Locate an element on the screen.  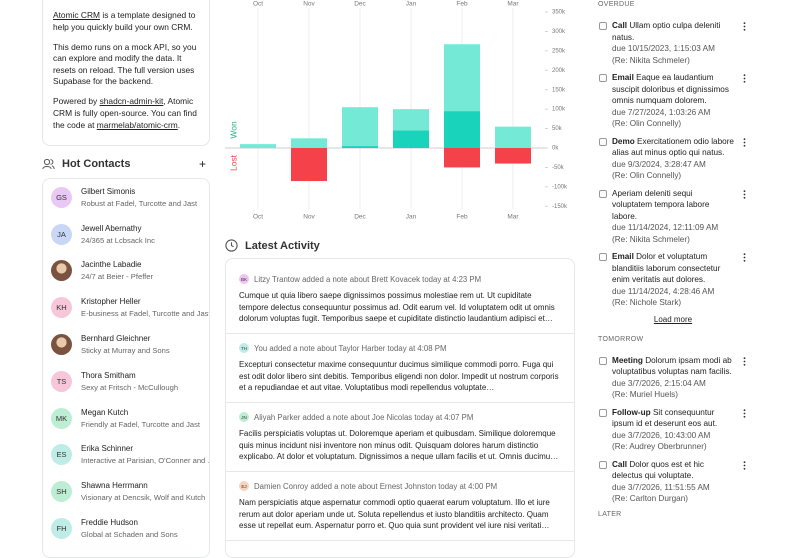
contact-row: Jacinthe Labadie 24/7 at Beier - Pfeffer is located at coordinates (126, 271).